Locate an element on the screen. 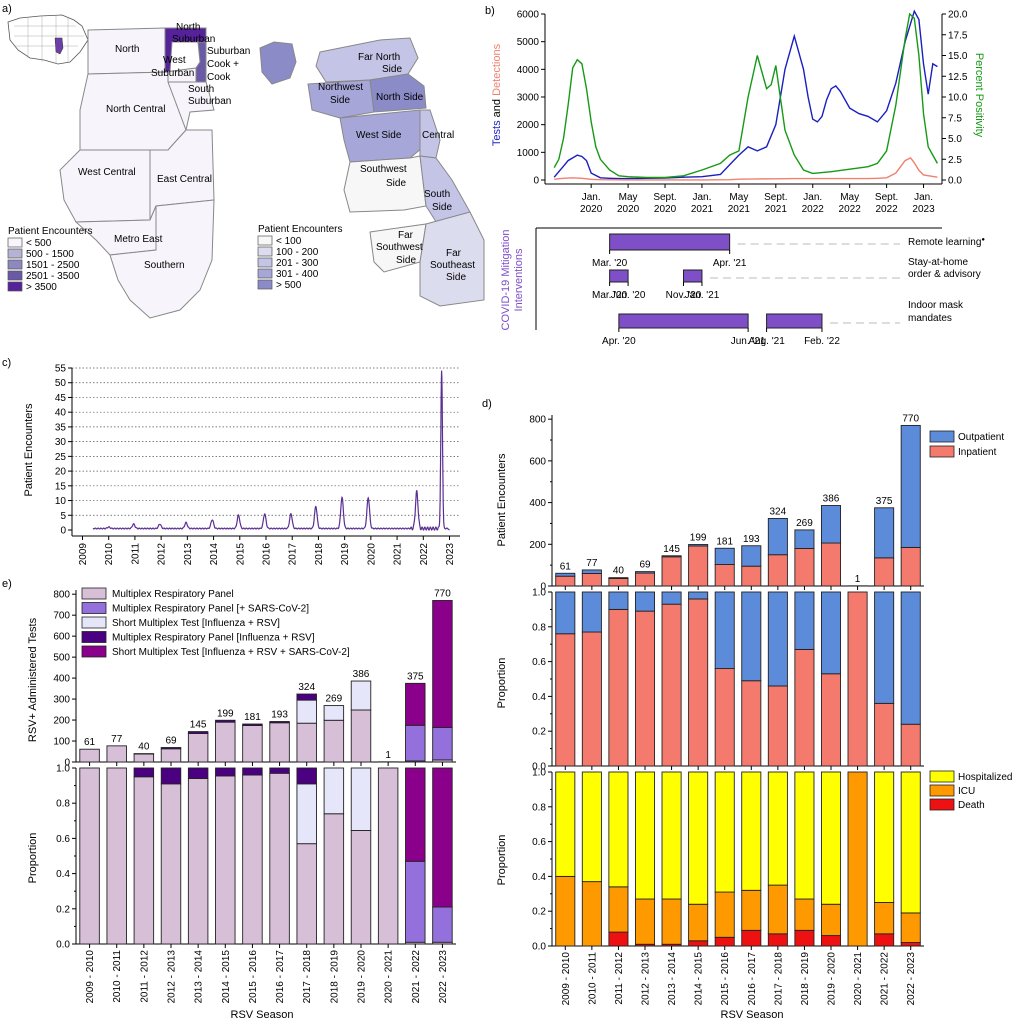 This screenshot has height=1024, width=1016. panel-c-x-tick-label: 2016 is located at coordinates (267, 554).